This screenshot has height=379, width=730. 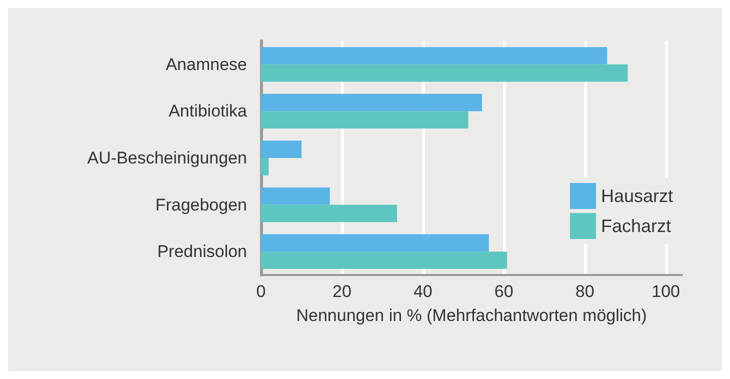 What do you see at coordinates (261, 291) in the screenshot?
I see `x-tick-label: 0` at bounding box center [261, 291].